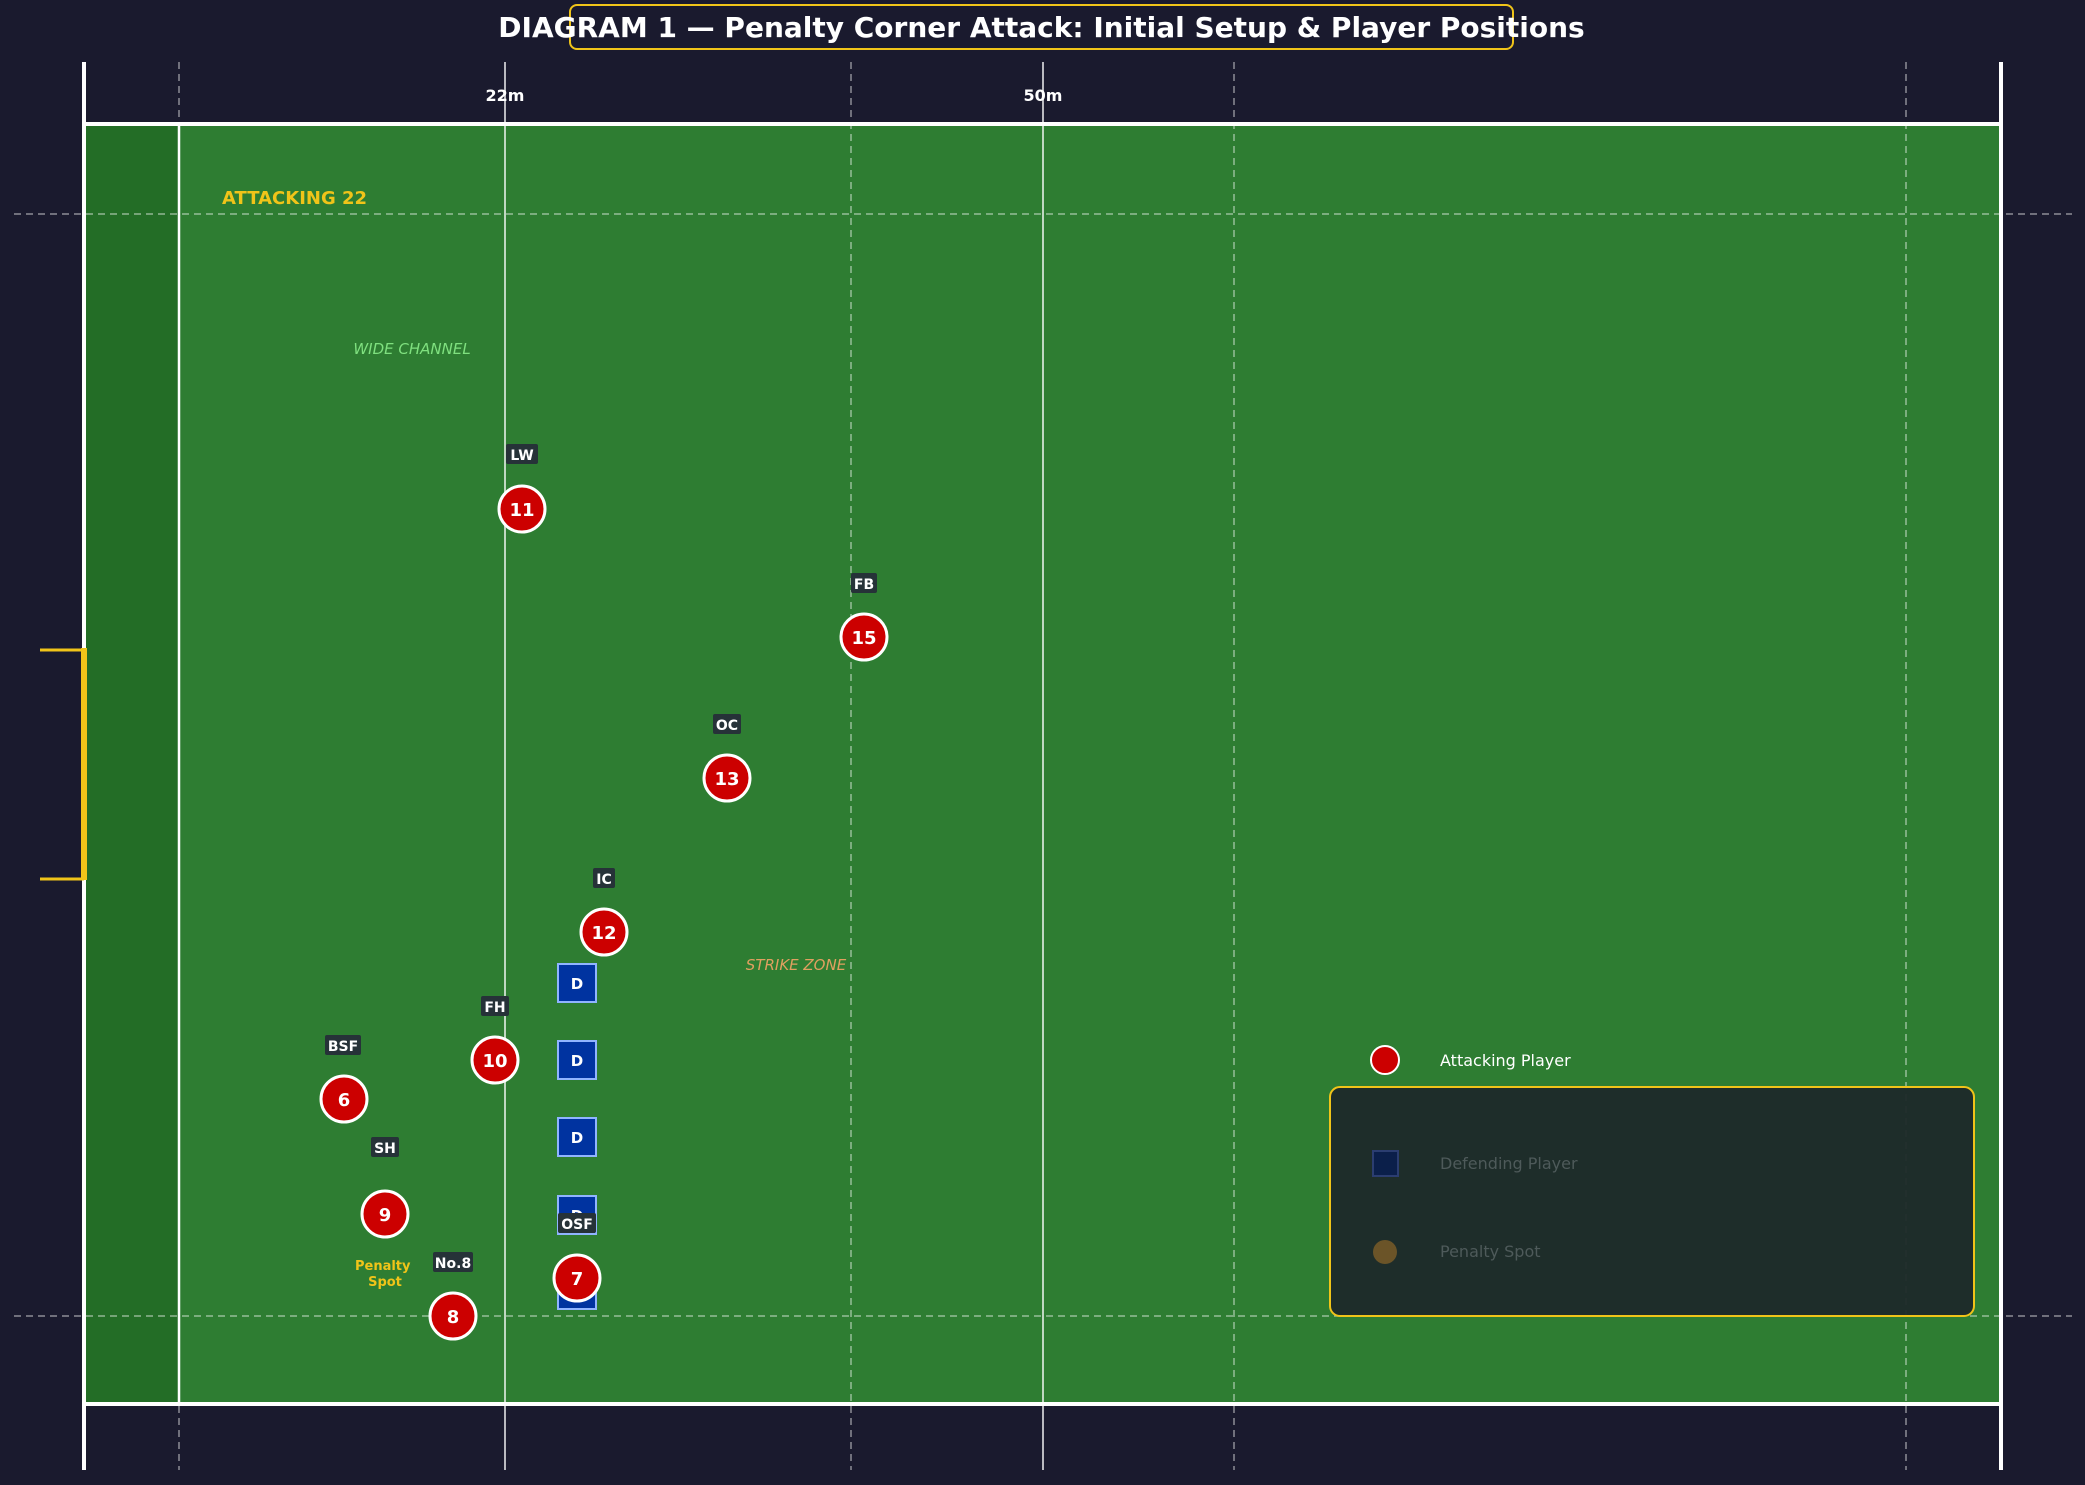 The width and height of the screenshot is (2085, 1485). Describe the element at coordinates (383, 1266) in the screenshot. I see `penalty-spot-label-line1: Penalty` at that location.